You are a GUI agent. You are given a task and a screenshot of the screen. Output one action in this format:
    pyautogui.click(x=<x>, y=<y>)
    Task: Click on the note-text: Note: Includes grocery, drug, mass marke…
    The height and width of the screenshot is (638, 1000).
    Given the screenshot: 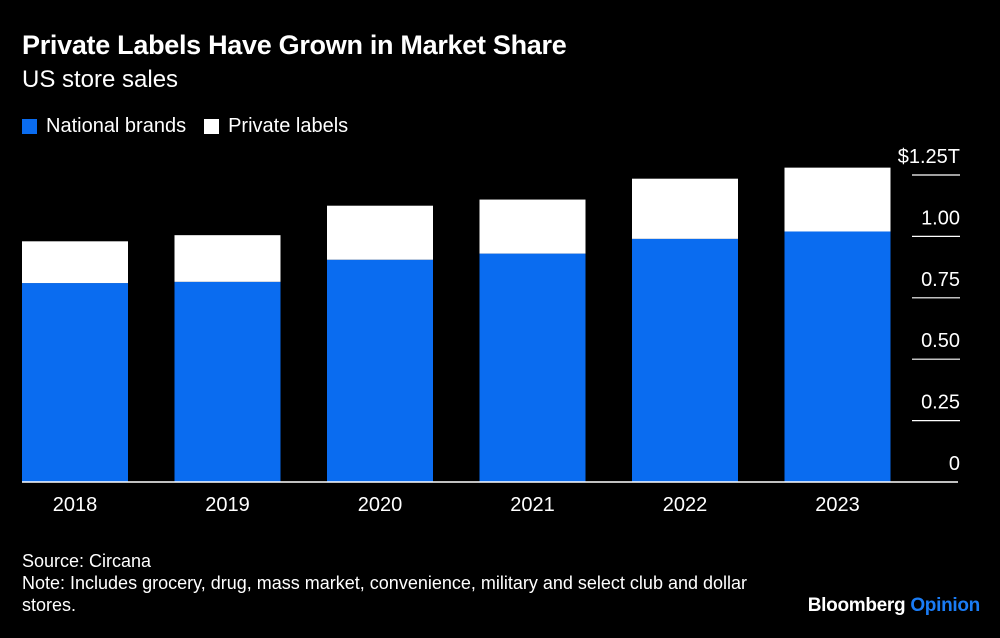 What is the action you would take?
    pyautogui.click(x=385, y=594)
    